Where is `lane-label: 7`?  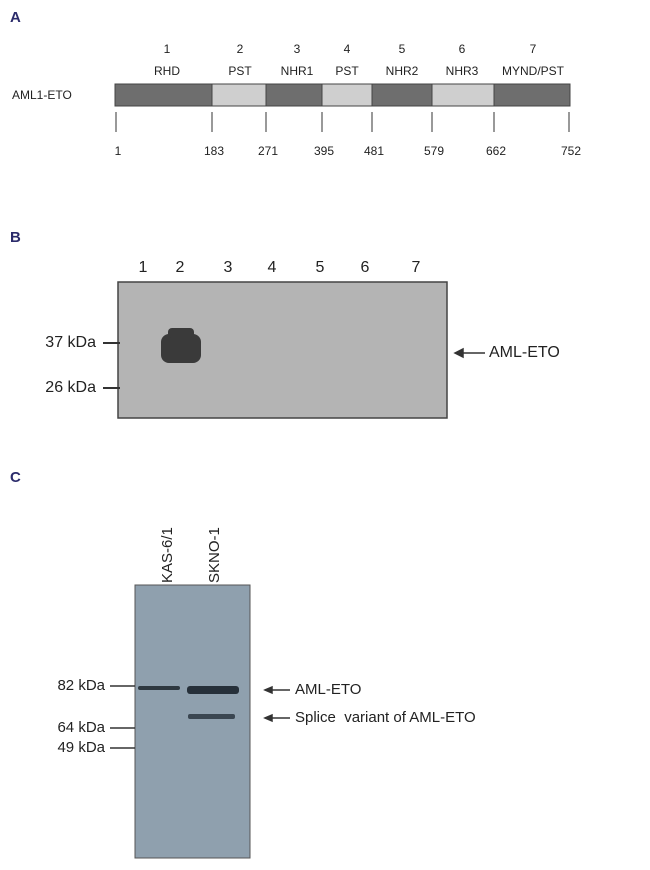 lane-label: 7 is located at coordinates (416, 267).